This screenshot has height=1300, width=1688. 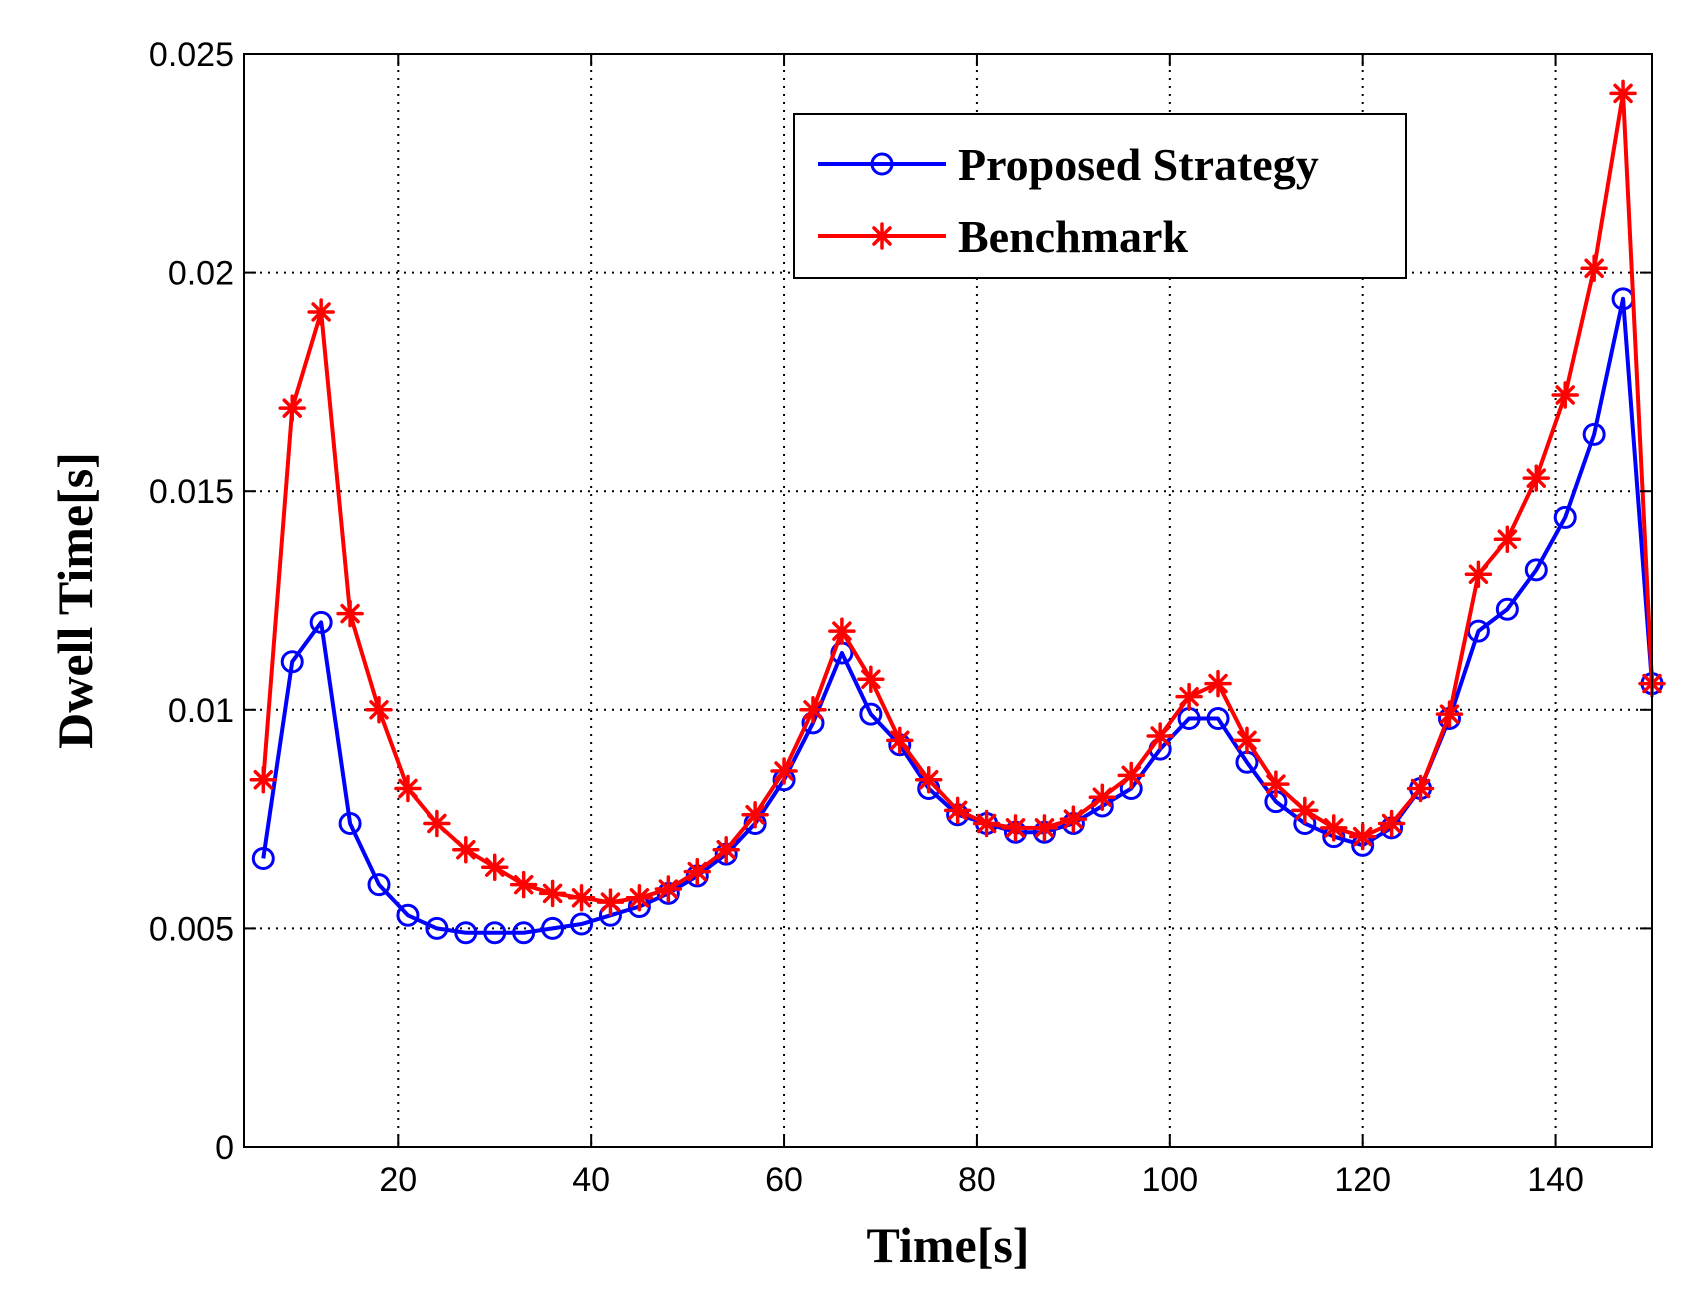 What do you see at coordinates (398, 1180) in the screenshot?
I see `x-tick-label: 20` at bounding box center [398, 1180].